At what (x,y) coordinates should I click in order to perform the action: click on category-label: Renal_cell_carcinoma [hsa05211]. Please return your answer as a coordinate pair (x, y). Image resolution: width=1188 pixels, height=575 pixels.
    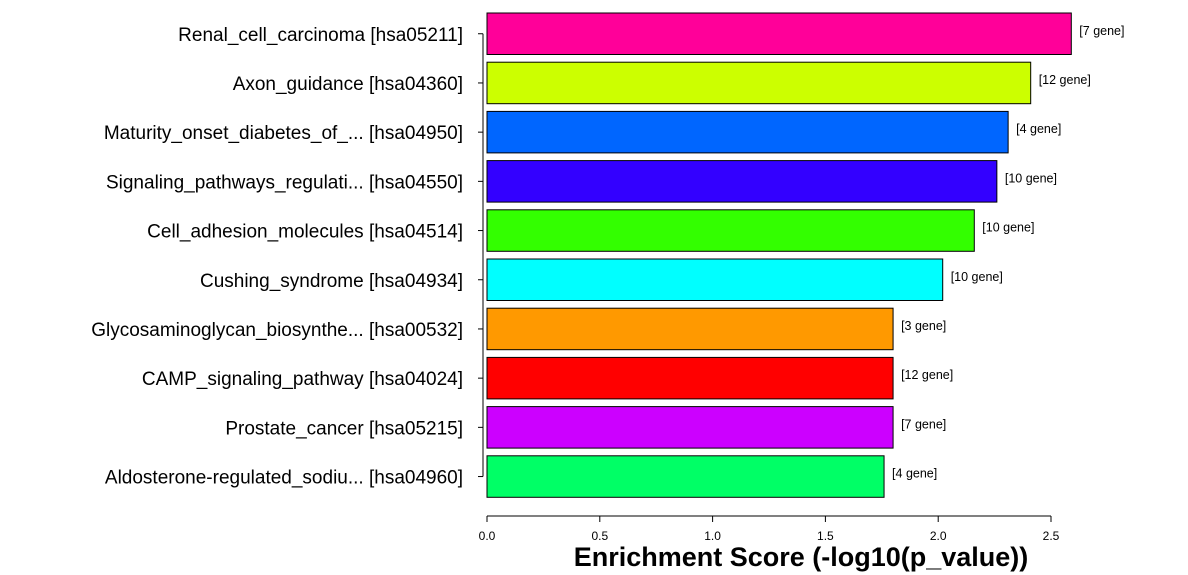
    Looking at the image, I should click on (320, 35).